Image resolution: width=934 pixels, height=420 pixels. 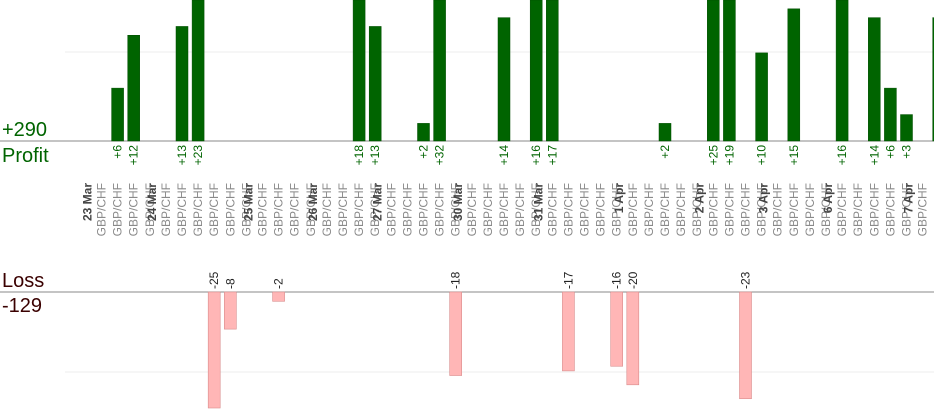 I want to click on date-label: 25 Mar, so click(x=249, y=202).